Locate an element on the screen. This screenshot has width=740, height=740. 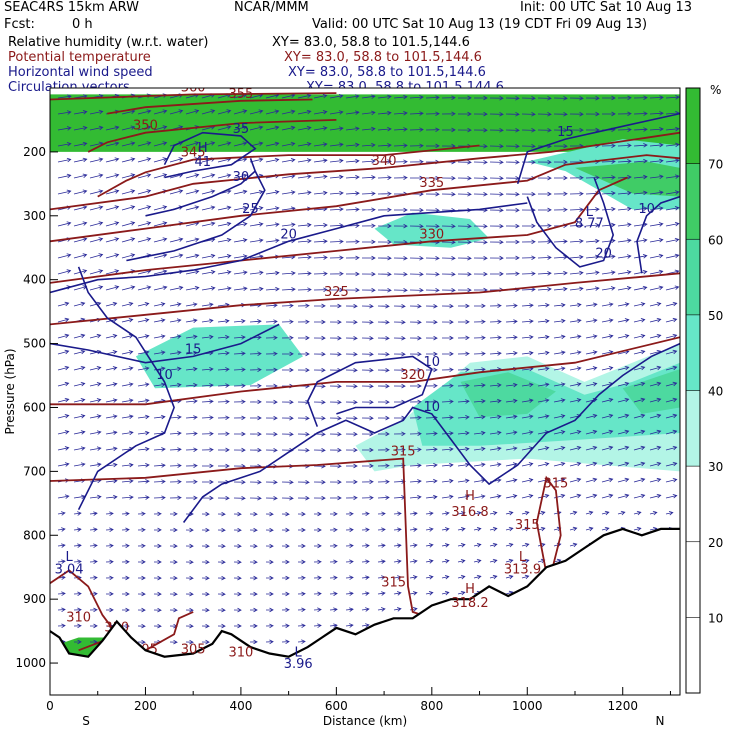
extremum-label: 316.8 is located at coordinates (469, 512).